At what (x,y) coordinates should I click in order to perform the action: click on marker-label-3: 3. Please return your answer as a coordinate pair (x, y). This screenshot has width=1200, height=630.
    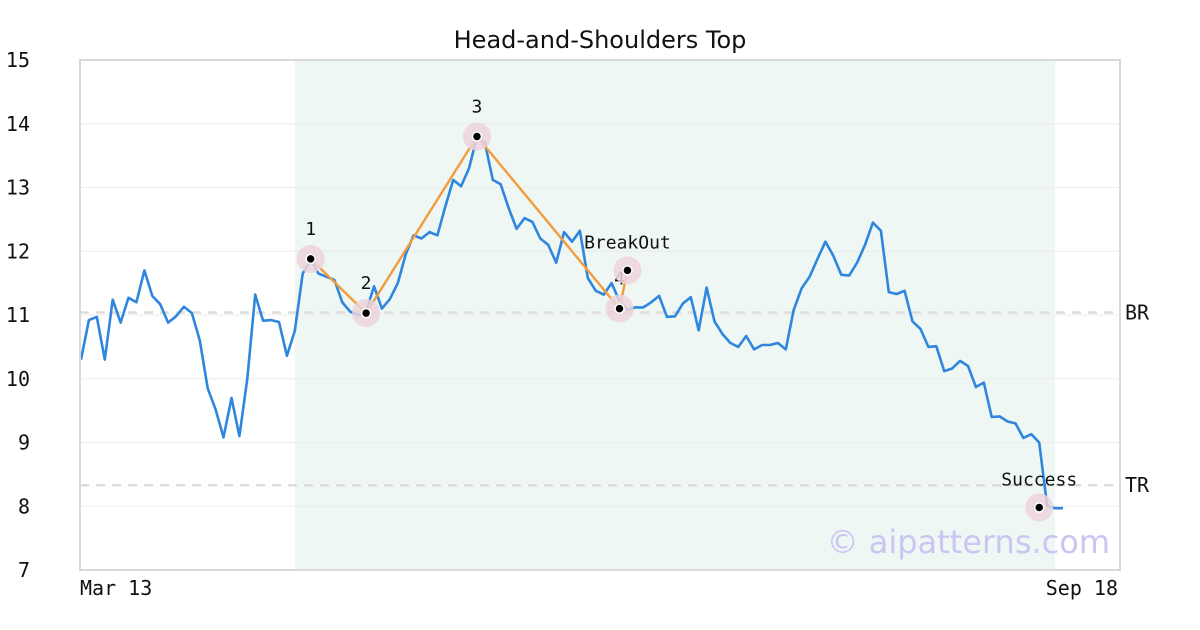
    Looking at the image, I should click on (477, 107).